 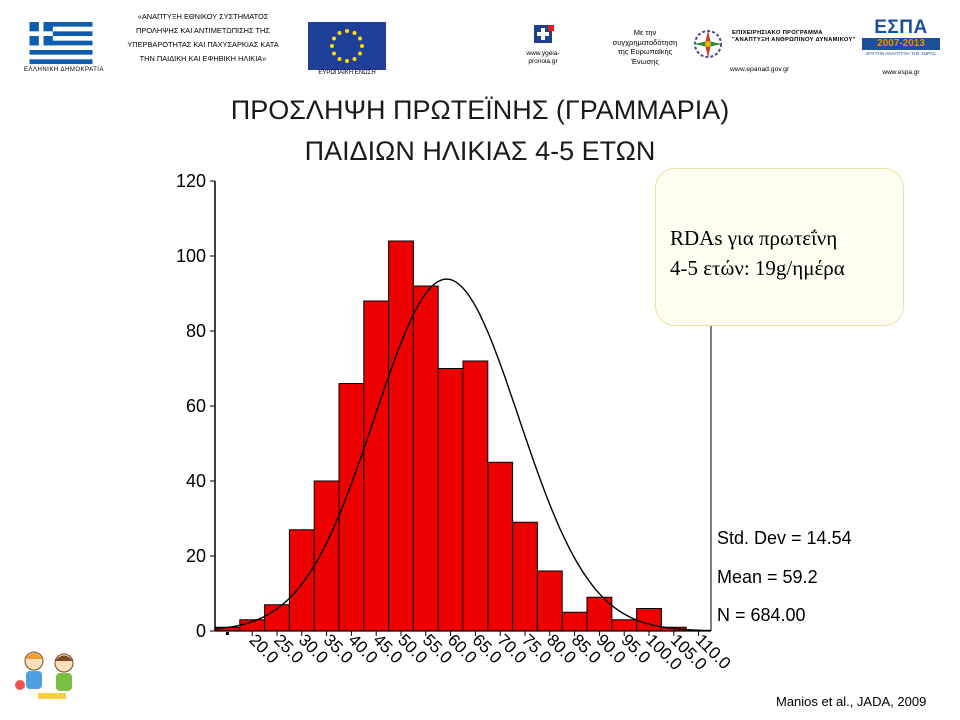 What do you see at coordinates (203, 16) in the screenshot?
I see `program-line: «ΑΝΑΠΤΥΞΗ ΕΘΝΙΚΟΥ ΣΥΣΤΗΜΑΤΟΣ` at bounding box center [203, 16].